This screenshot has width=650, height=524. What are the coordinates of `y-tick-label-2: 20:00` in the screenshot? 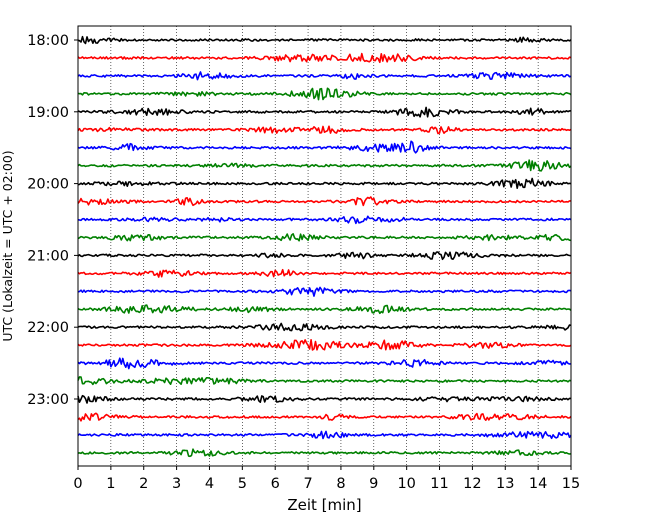 It's located at (48, 185).